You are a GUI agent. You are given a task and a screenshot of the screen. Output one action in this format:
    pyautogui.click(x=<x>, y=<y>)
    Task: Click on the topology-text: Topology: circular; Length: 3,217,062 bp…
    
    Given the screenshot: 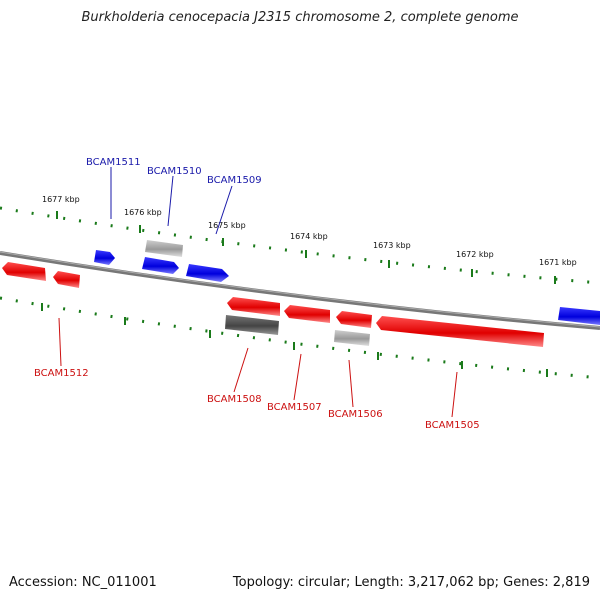 What is the action you would take?
    pyautogui.click(x=411, y=582)
    